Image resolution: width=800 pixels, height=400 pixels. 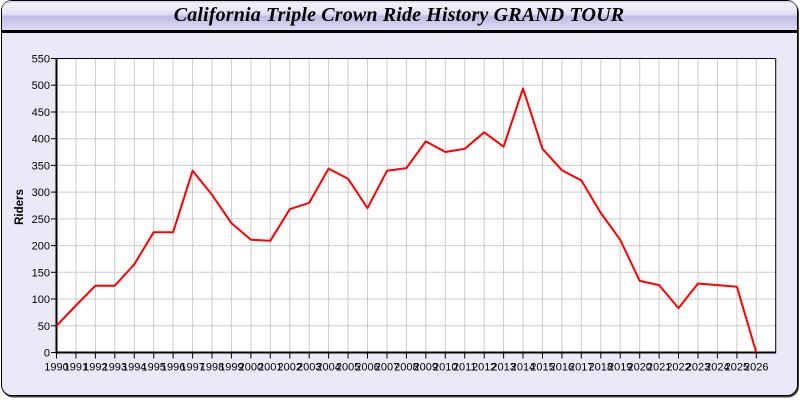 I want to click on svg-text: 2009, so click(x=426, y=367).